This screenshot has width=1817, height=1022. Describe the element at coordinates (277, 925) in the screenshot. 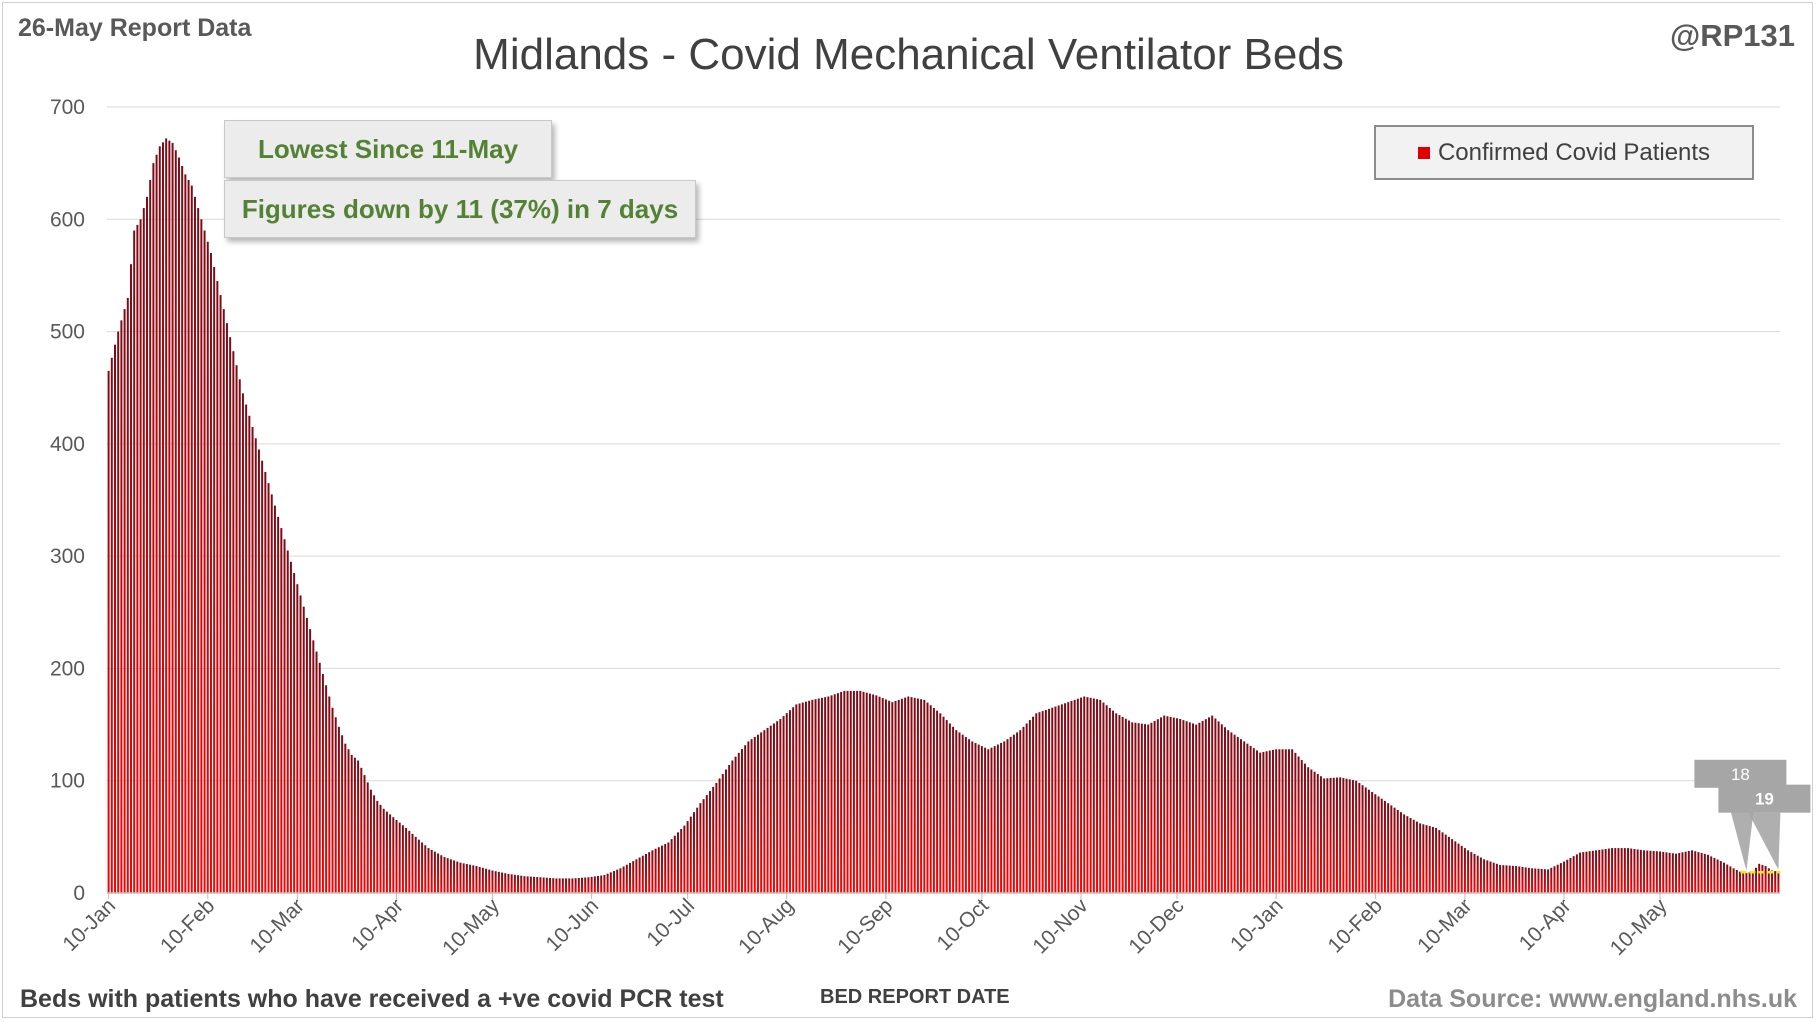

I see `x-tick-label: 10-Mar` at that location.